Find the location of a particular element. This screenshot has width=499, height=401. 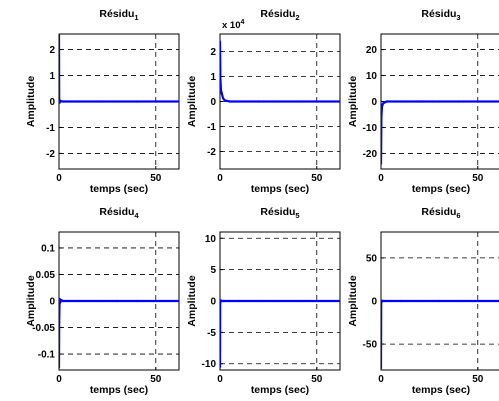

y-tick-label: 0.1 is located at coordinates (48, 248).